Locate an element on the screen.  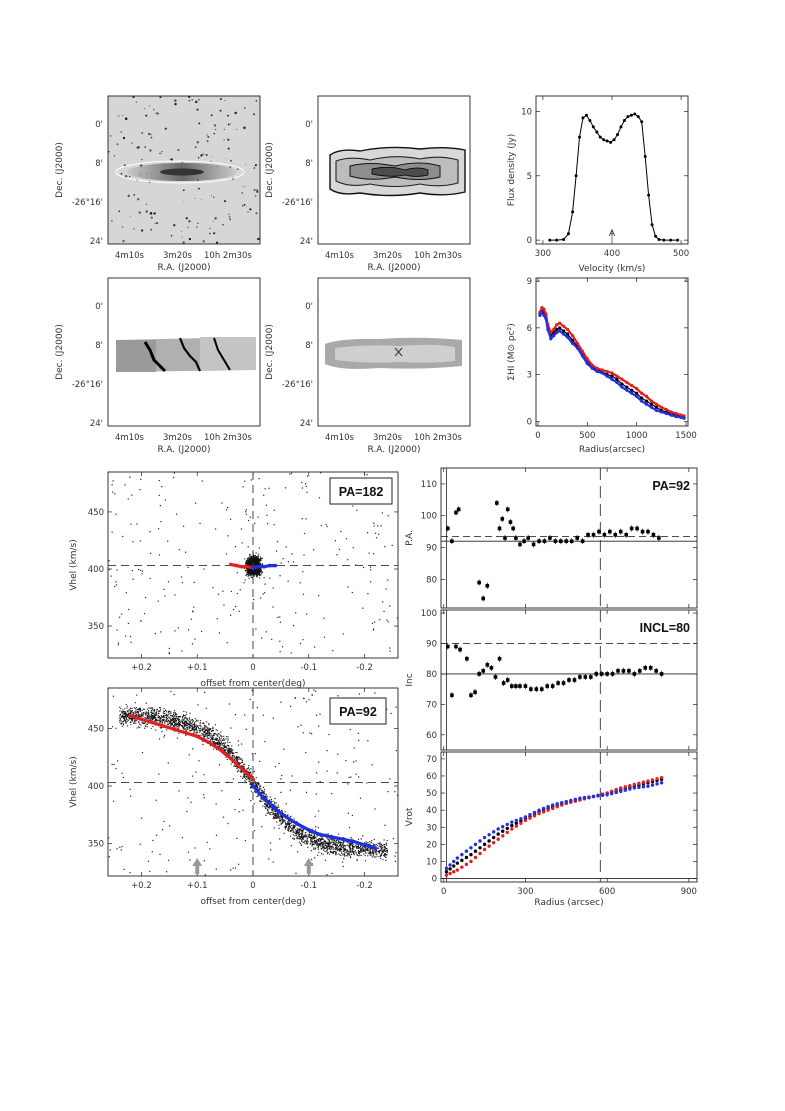
sigma-ylabel: ΣHI (M⊙ pc²) is located at coordinates (512, 351).